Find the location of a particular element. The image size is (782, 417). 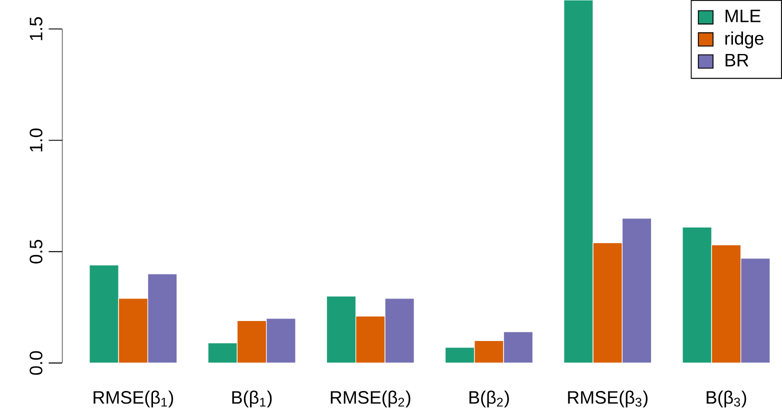

legend-label: ridge is located at coordinates (744, 40).